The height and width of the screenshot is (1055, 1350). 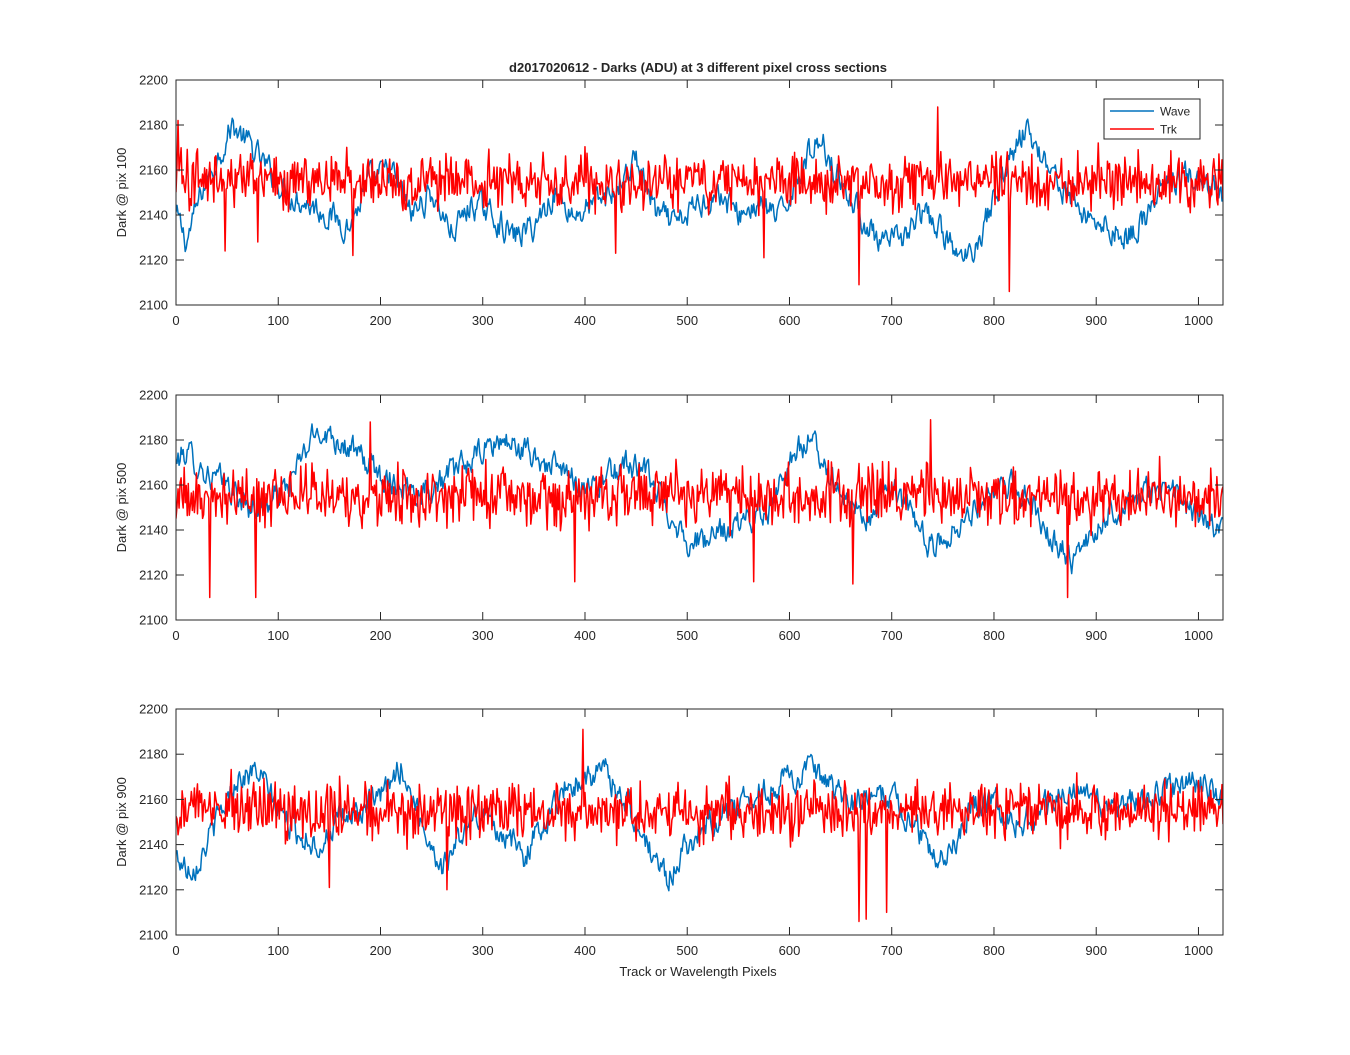 What do you see at coordinates (121, 193) in the screenshot?
I see `y-axis-label: Dark @ pix 100` at bounding box center [121, 193].